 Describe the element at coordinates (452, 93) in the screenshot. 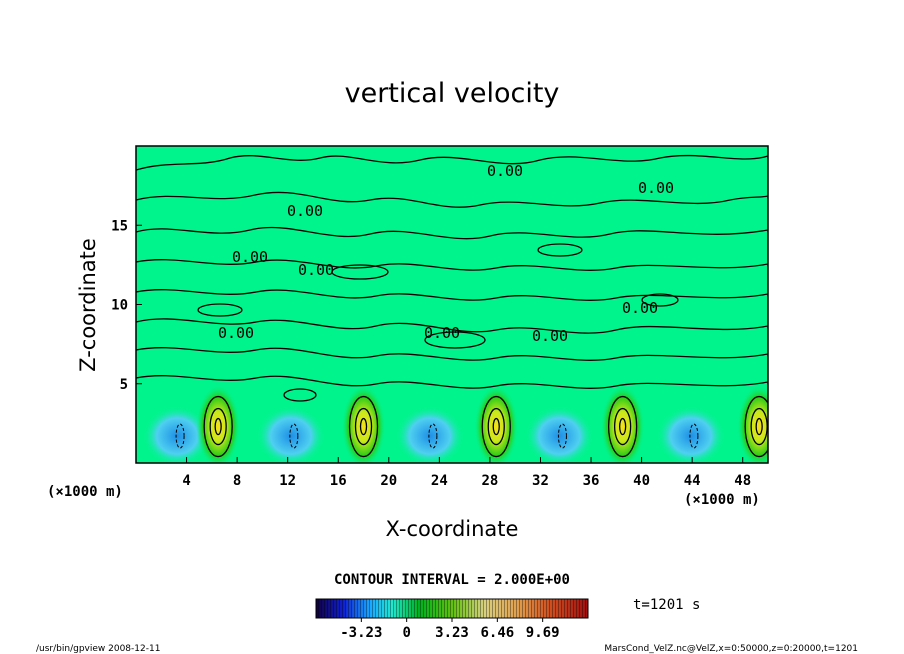

I see `chart-title: vertical velocity` at that location.